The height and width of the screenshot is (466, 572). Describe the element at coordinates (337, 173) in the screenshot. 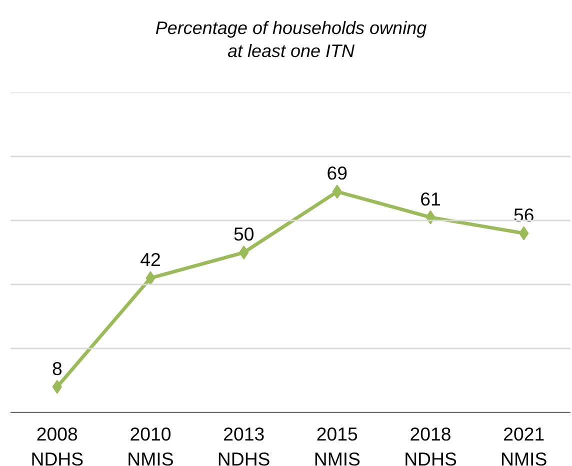

I see `data-label: 69` at that location.